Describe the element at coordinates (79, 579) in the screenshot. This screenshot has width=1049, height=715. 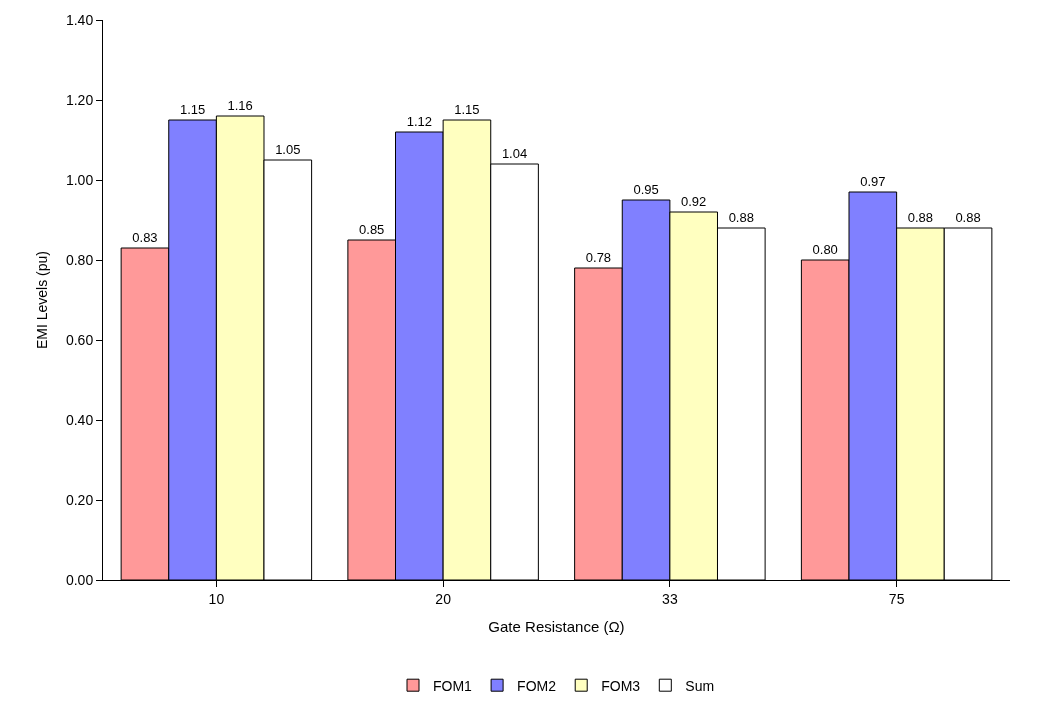
I see `y-tick-label: 0.00` at that location.